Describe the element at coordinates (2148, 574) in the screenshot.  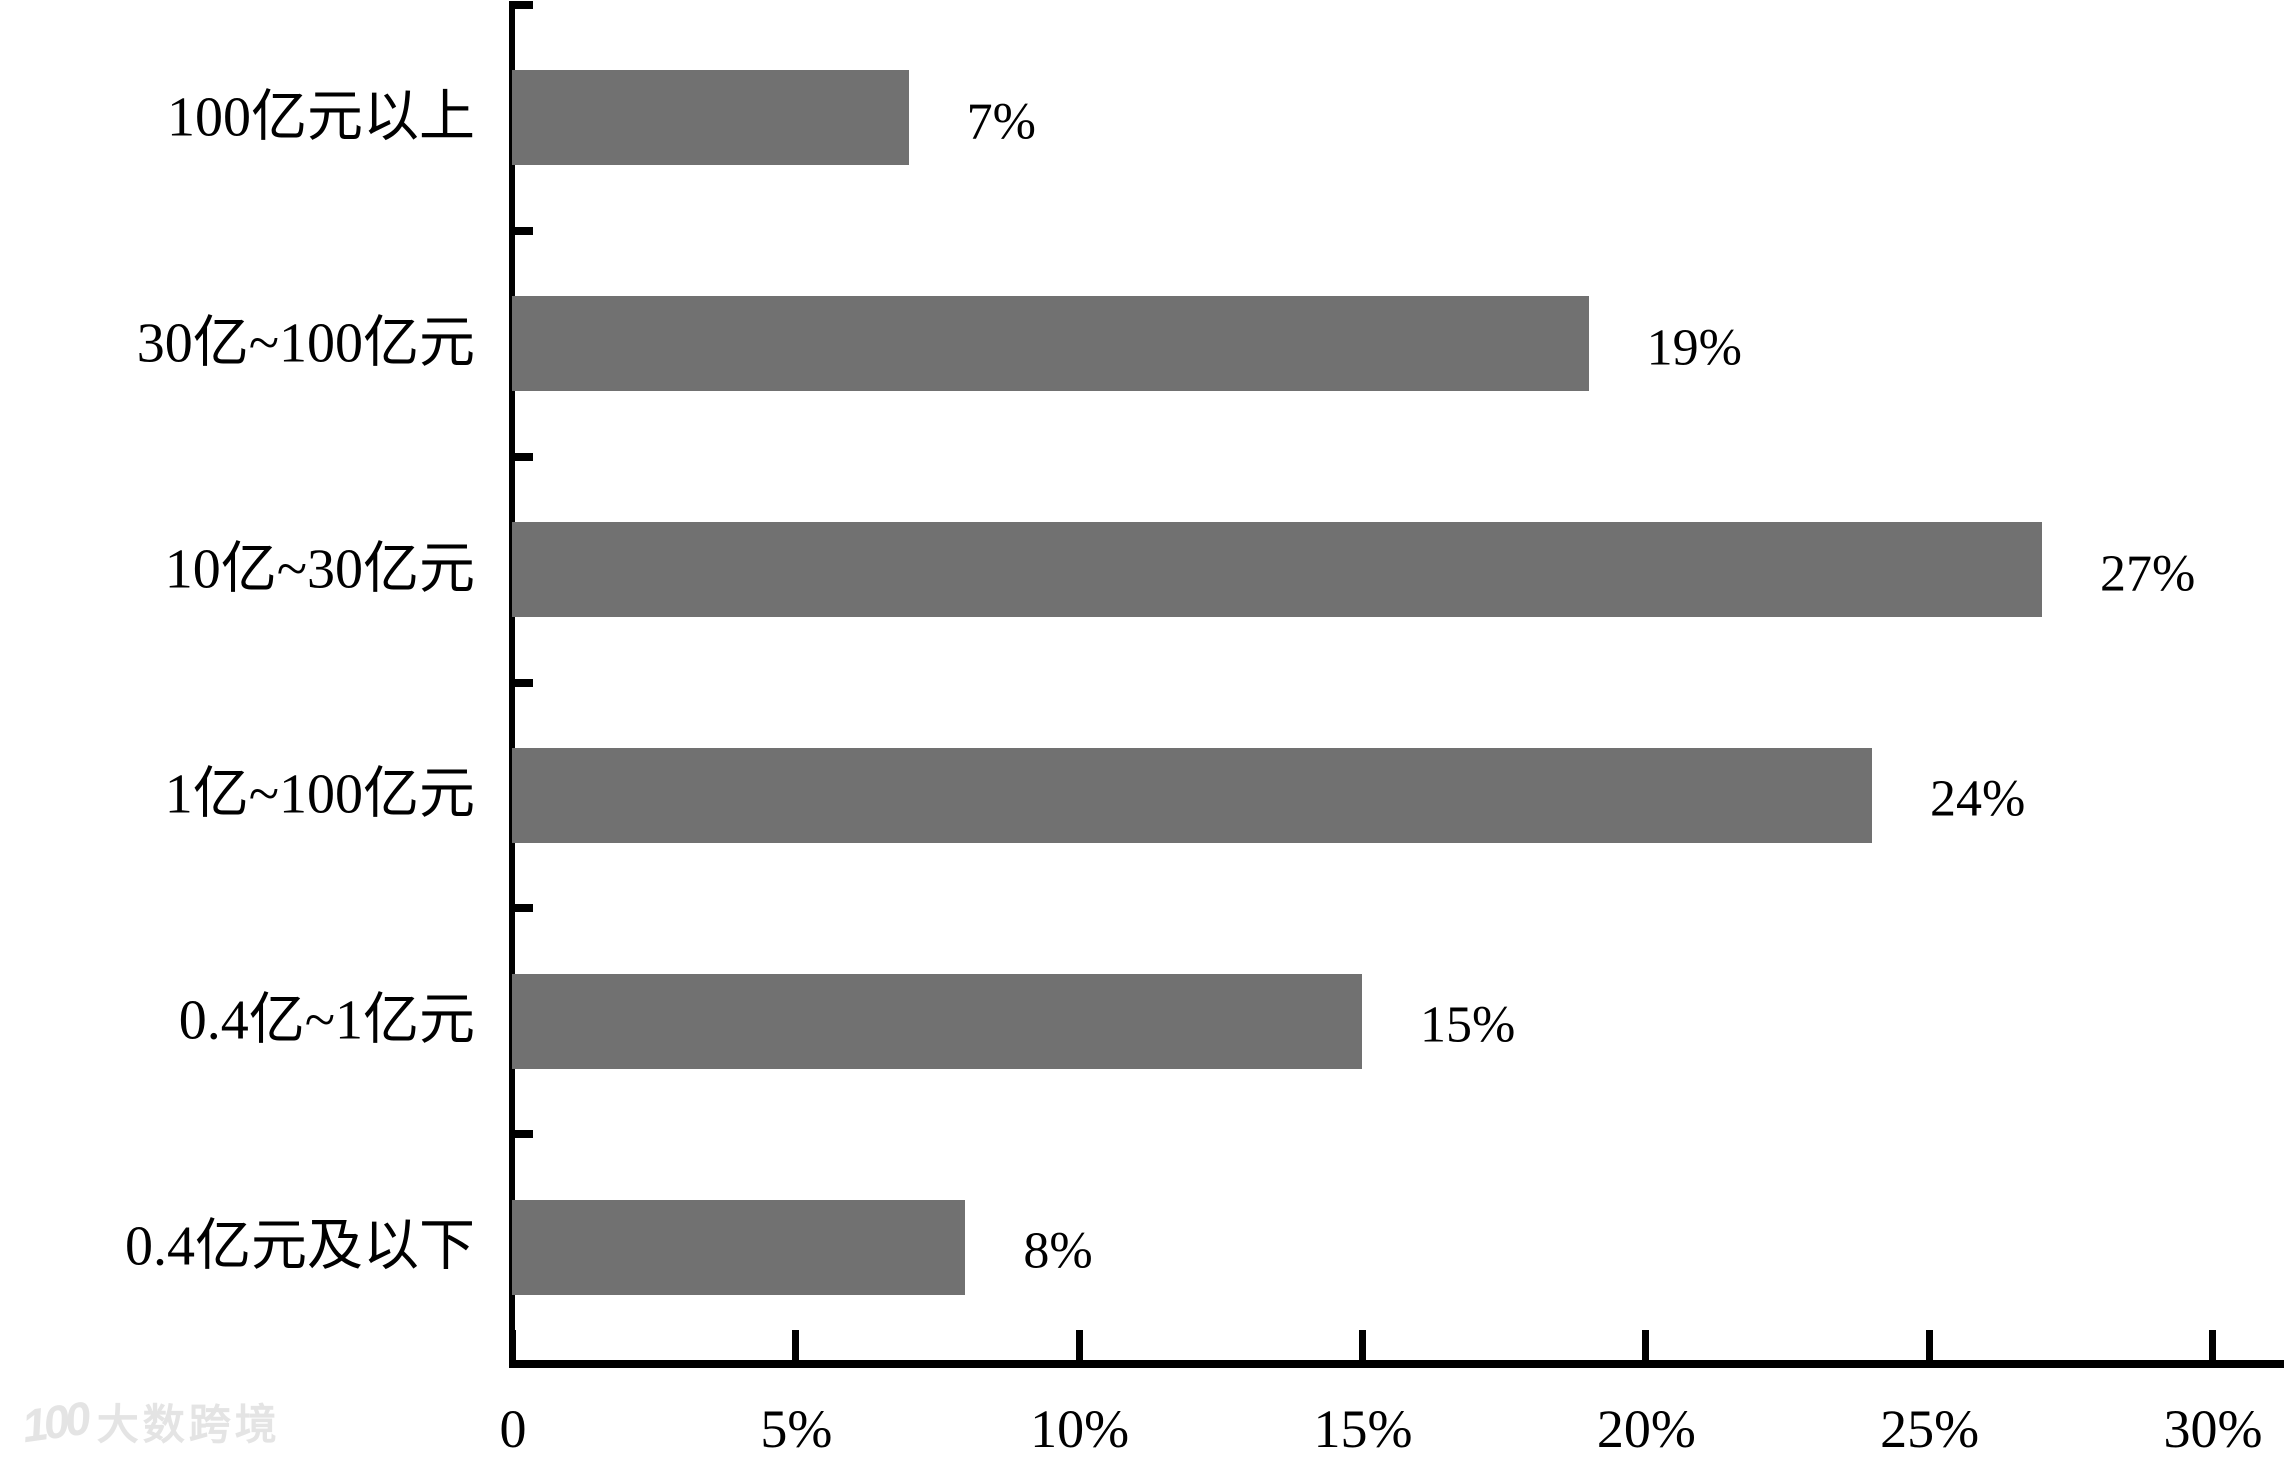
I see `value-label: 27%` at that location.